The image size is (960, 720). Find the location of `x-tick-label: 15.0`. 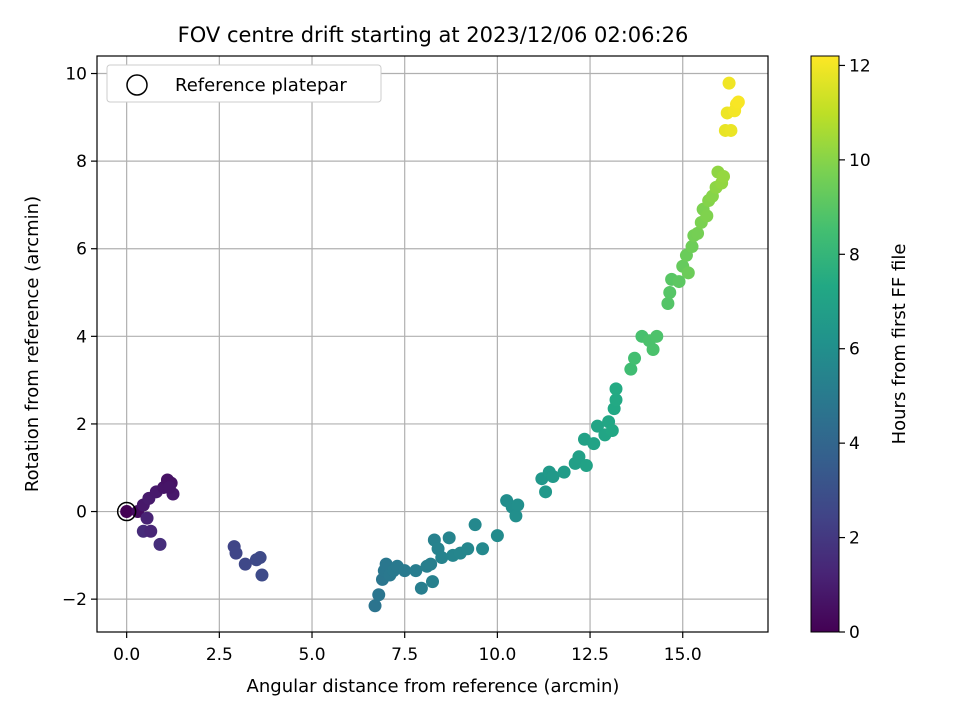

x-tick-label: 15.0 is located at coordinates (683, 655).